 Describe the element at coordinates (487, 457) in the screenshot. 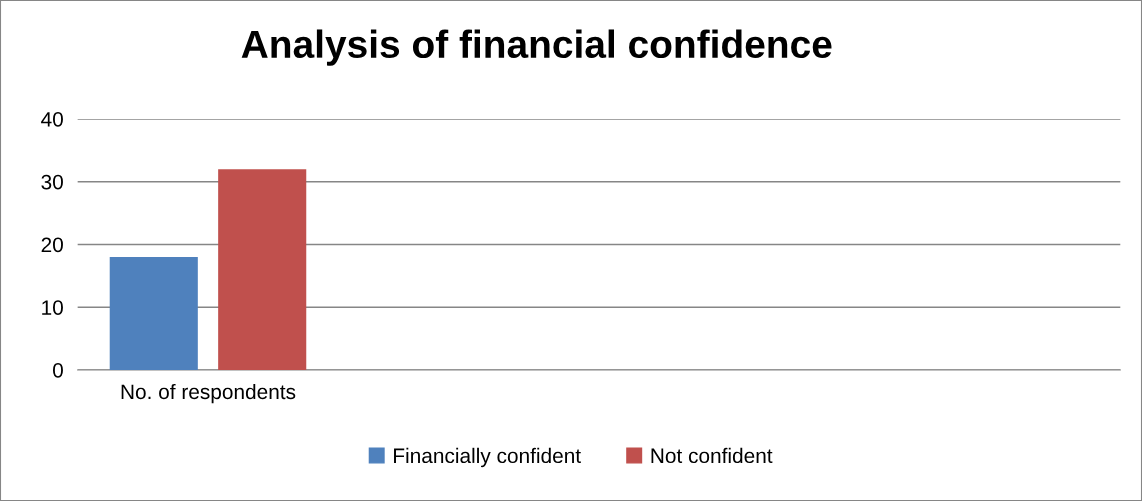

I see `legend-label: Financially confident` at that location.